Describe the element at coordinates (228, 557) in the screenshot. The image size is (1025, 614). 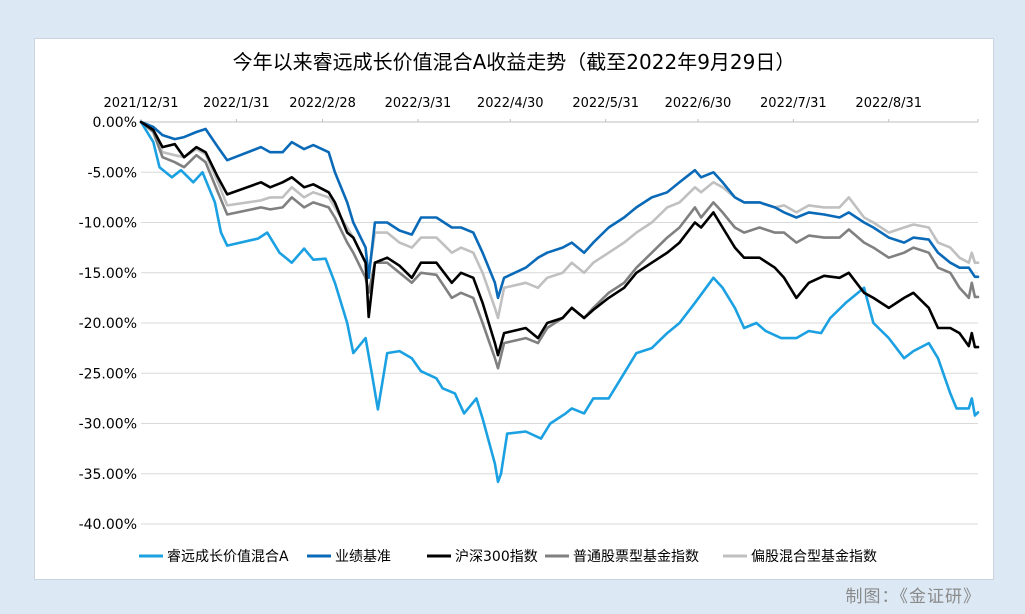
I see `legend-label: 睿远成长价值混合A` at that location.